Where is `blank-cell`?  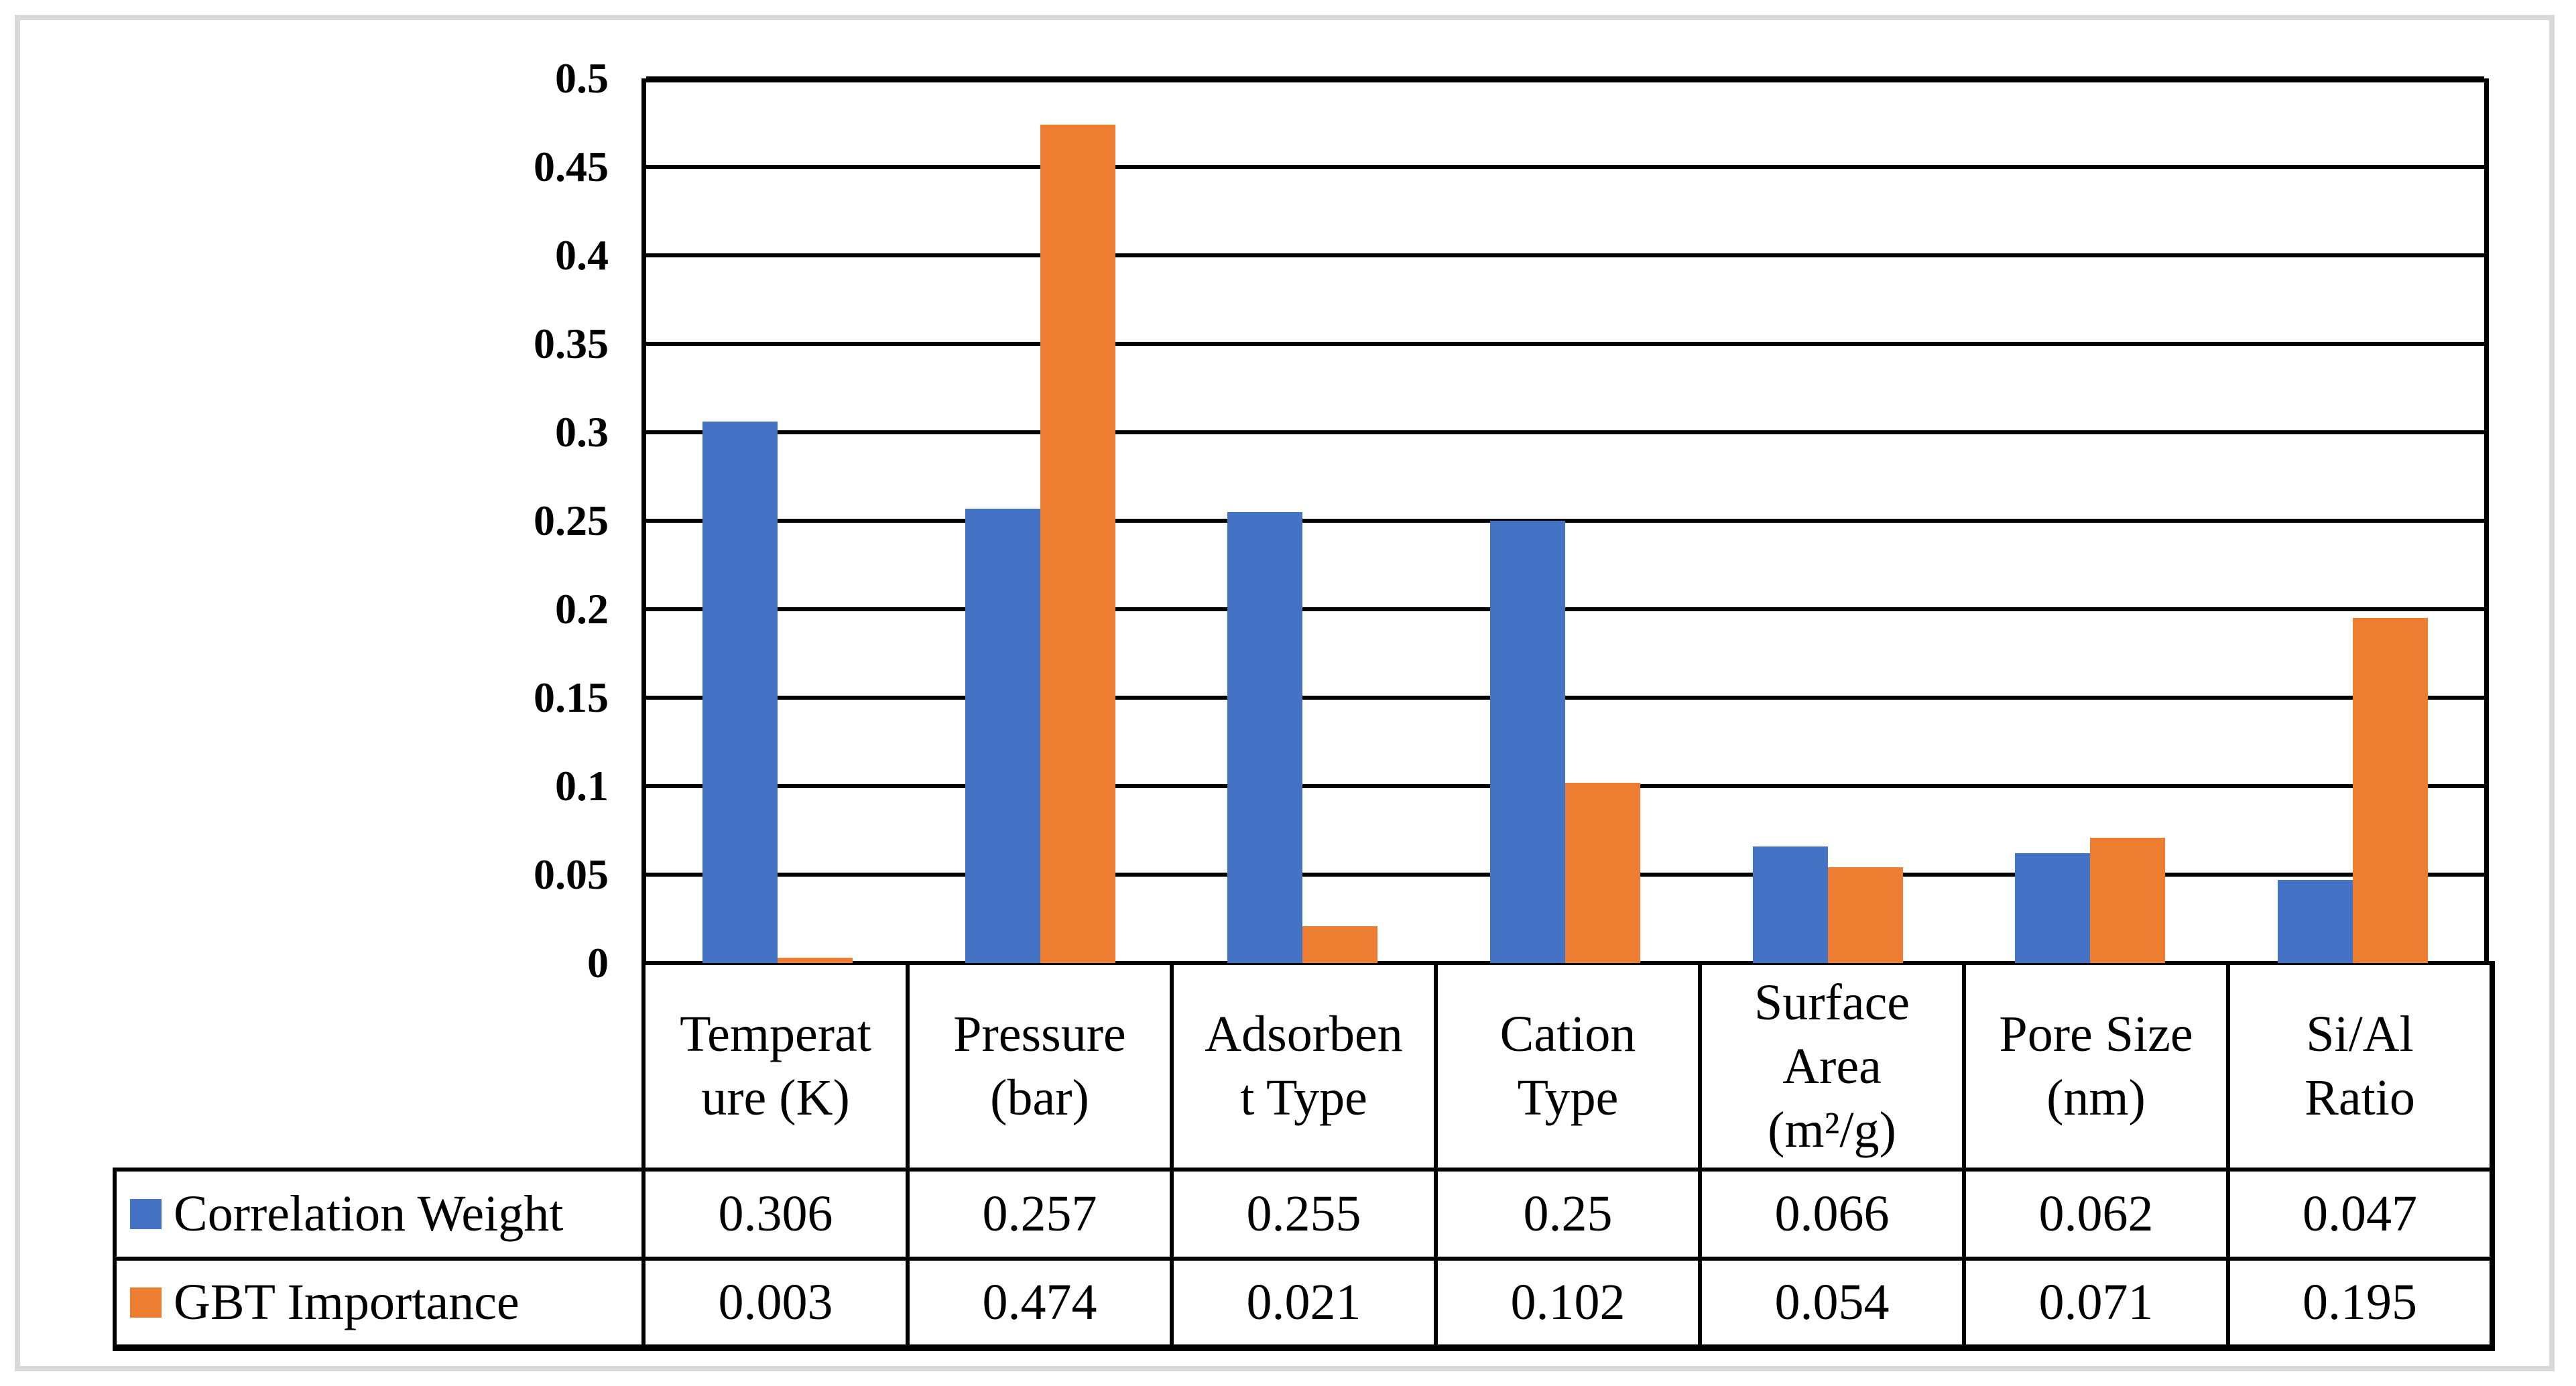
blank-cell is located at coordinates (381, 1067).